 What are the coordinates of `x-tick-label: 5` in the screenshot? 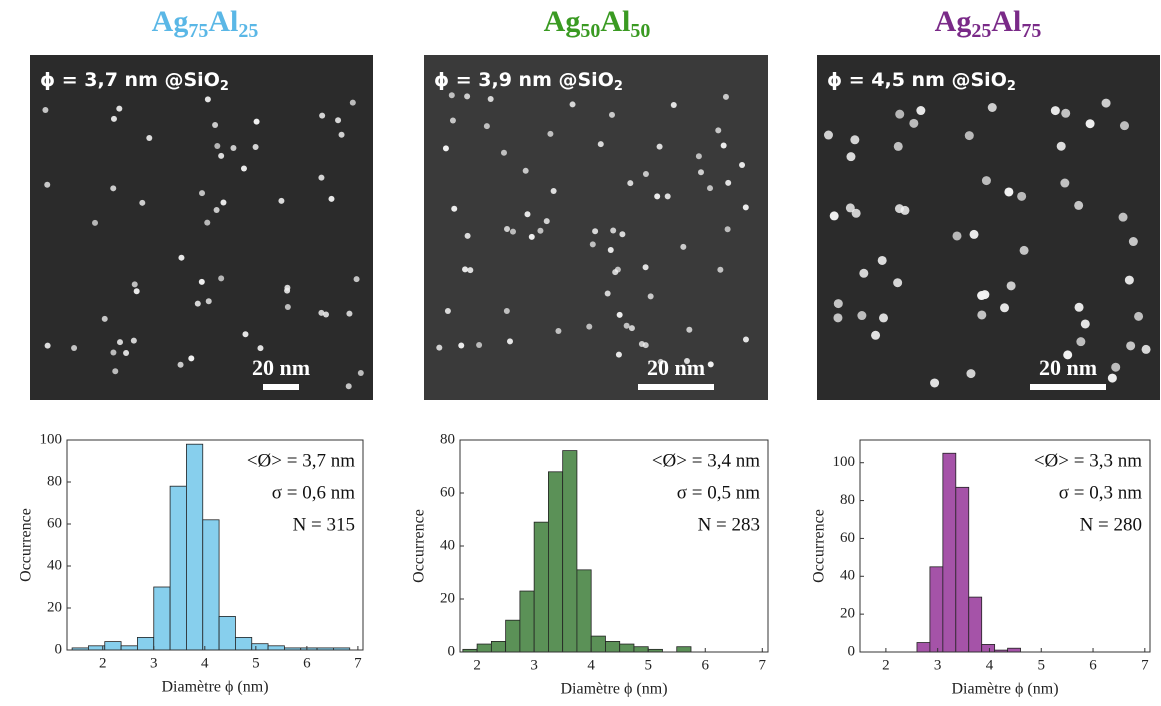 It's located at (1042, 665).